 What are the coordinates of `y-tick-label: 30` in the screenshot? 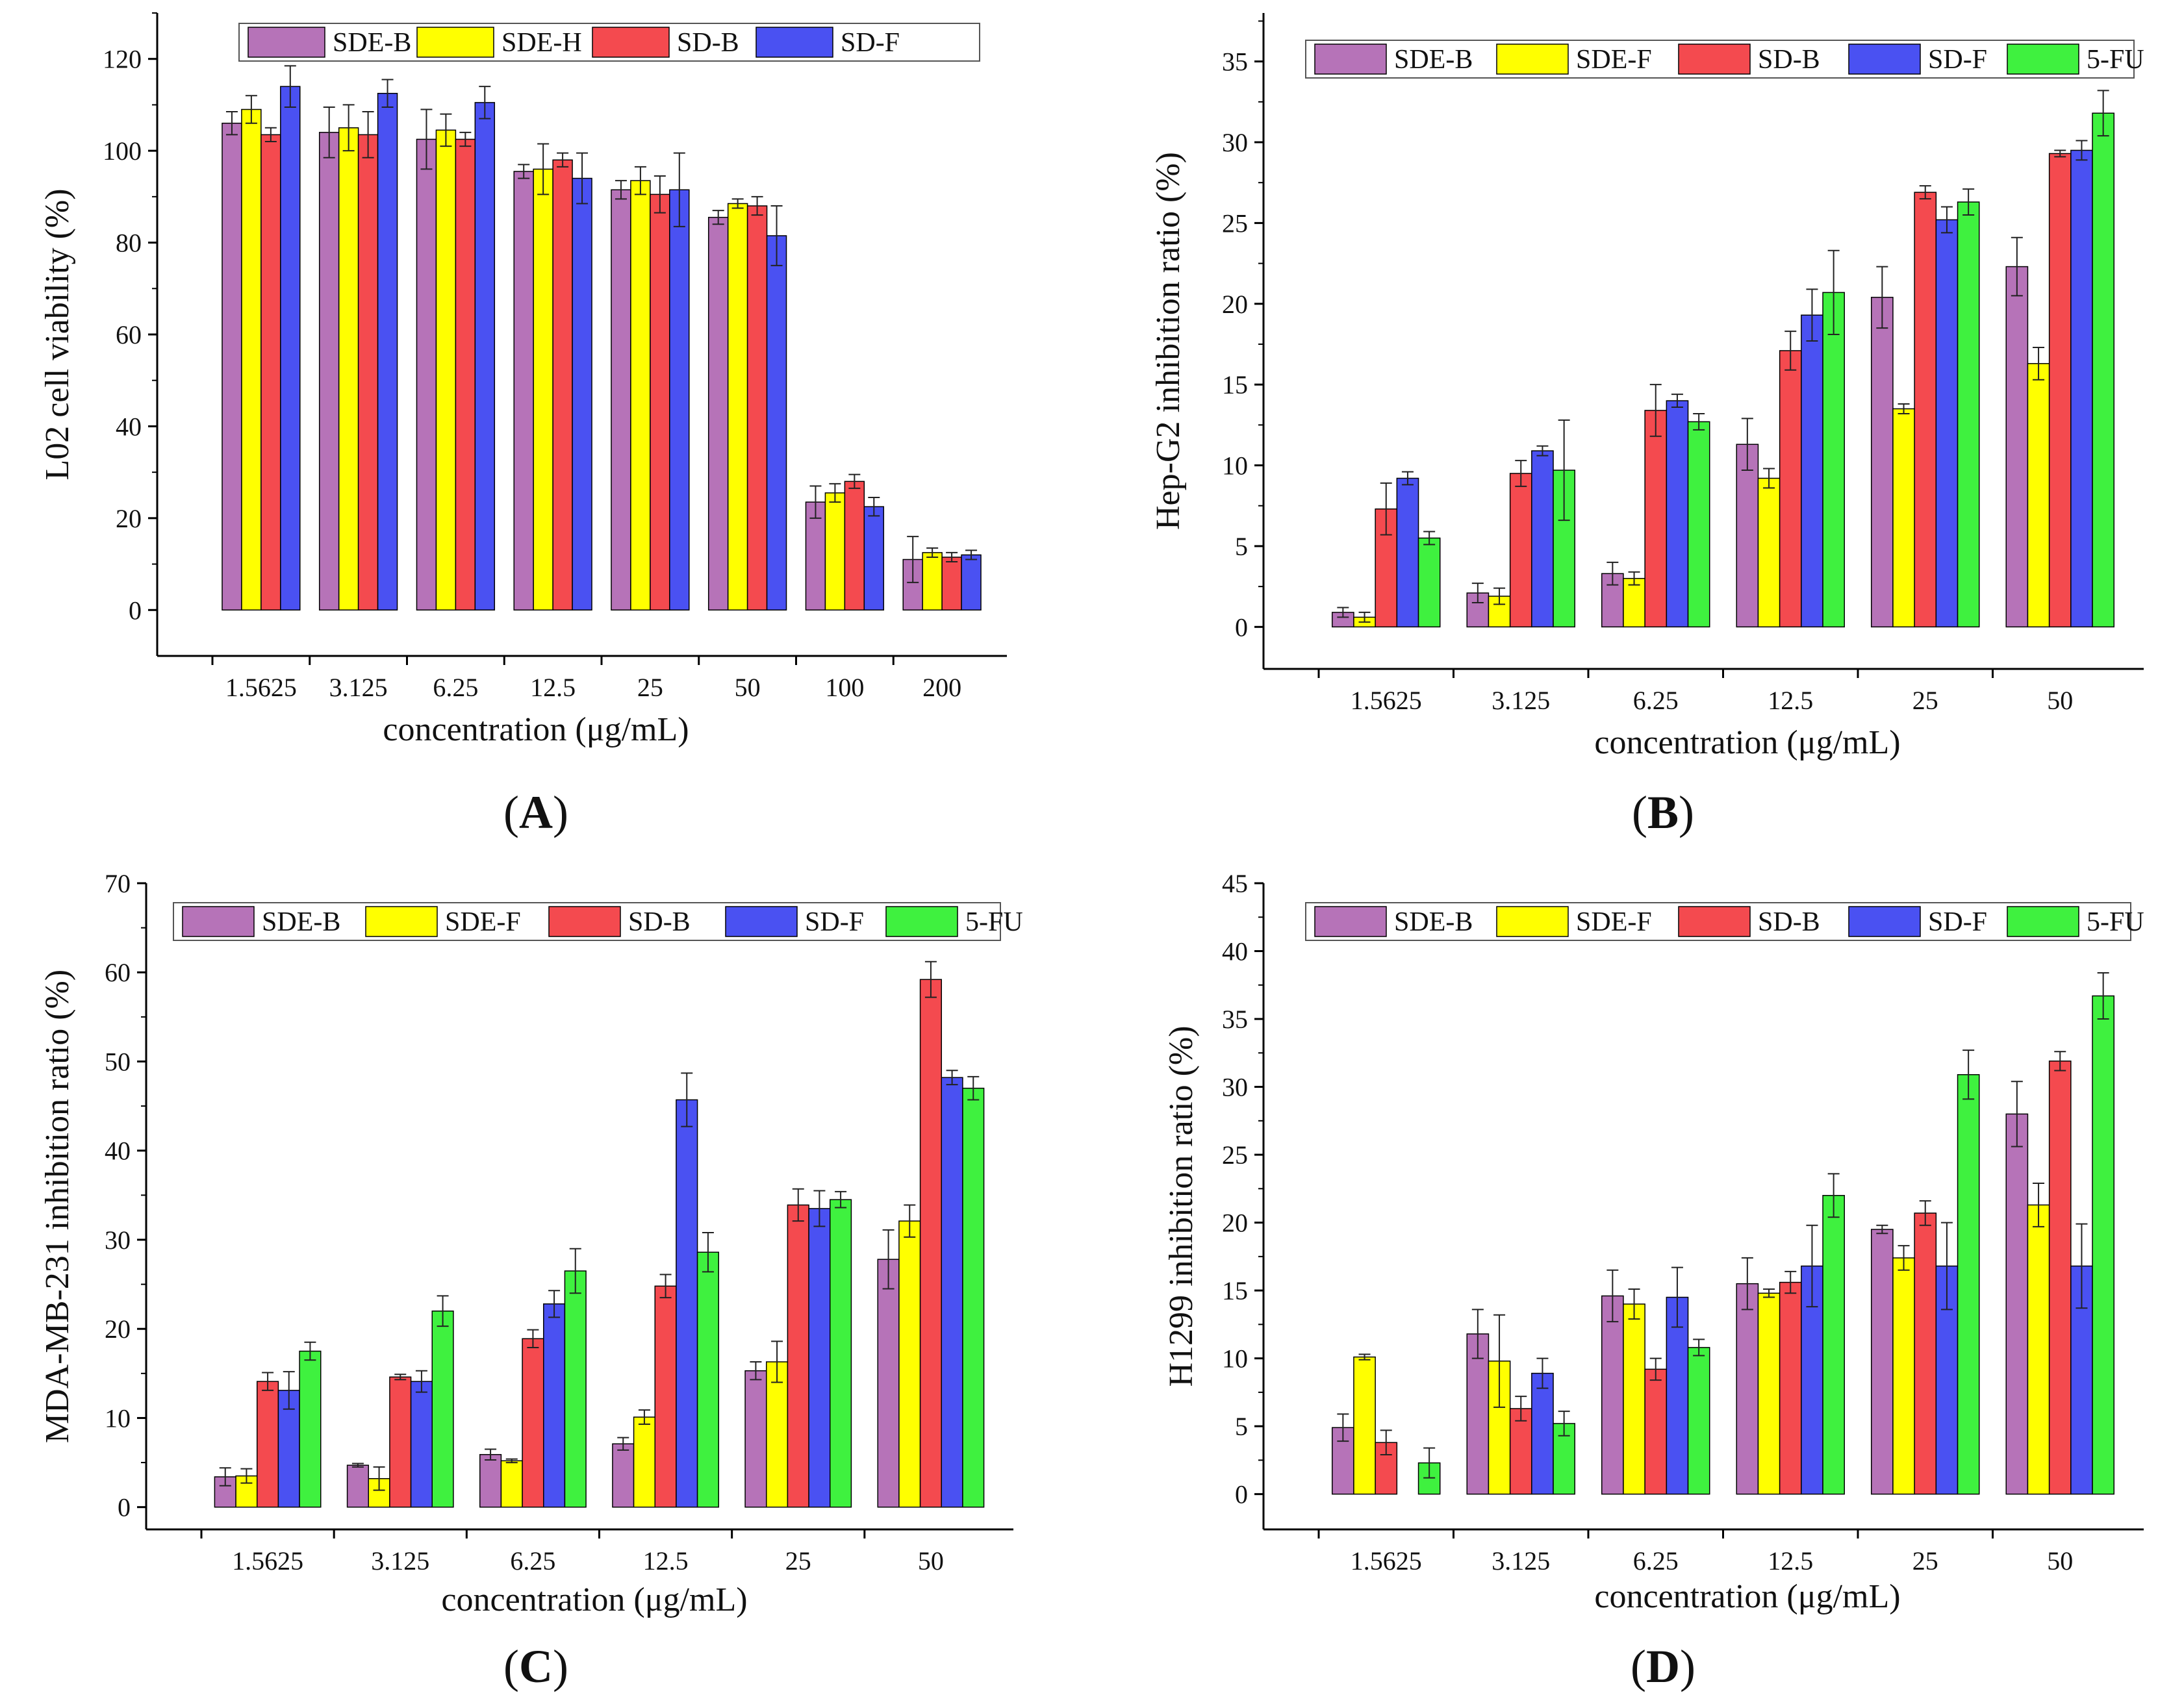 It's located at (1235, 142).